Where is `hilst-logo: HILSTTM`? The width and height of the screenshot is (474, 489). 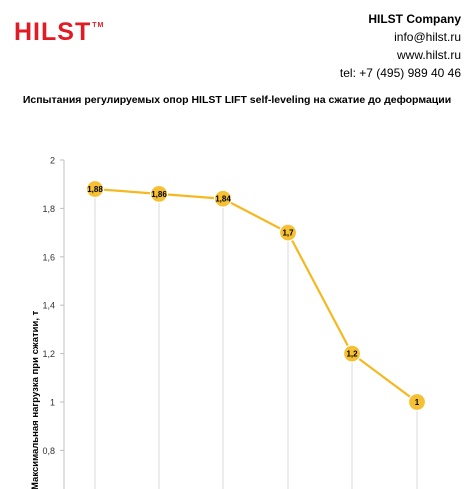 hilst-logo: HILSTTM is located at coordinates (59, 32).